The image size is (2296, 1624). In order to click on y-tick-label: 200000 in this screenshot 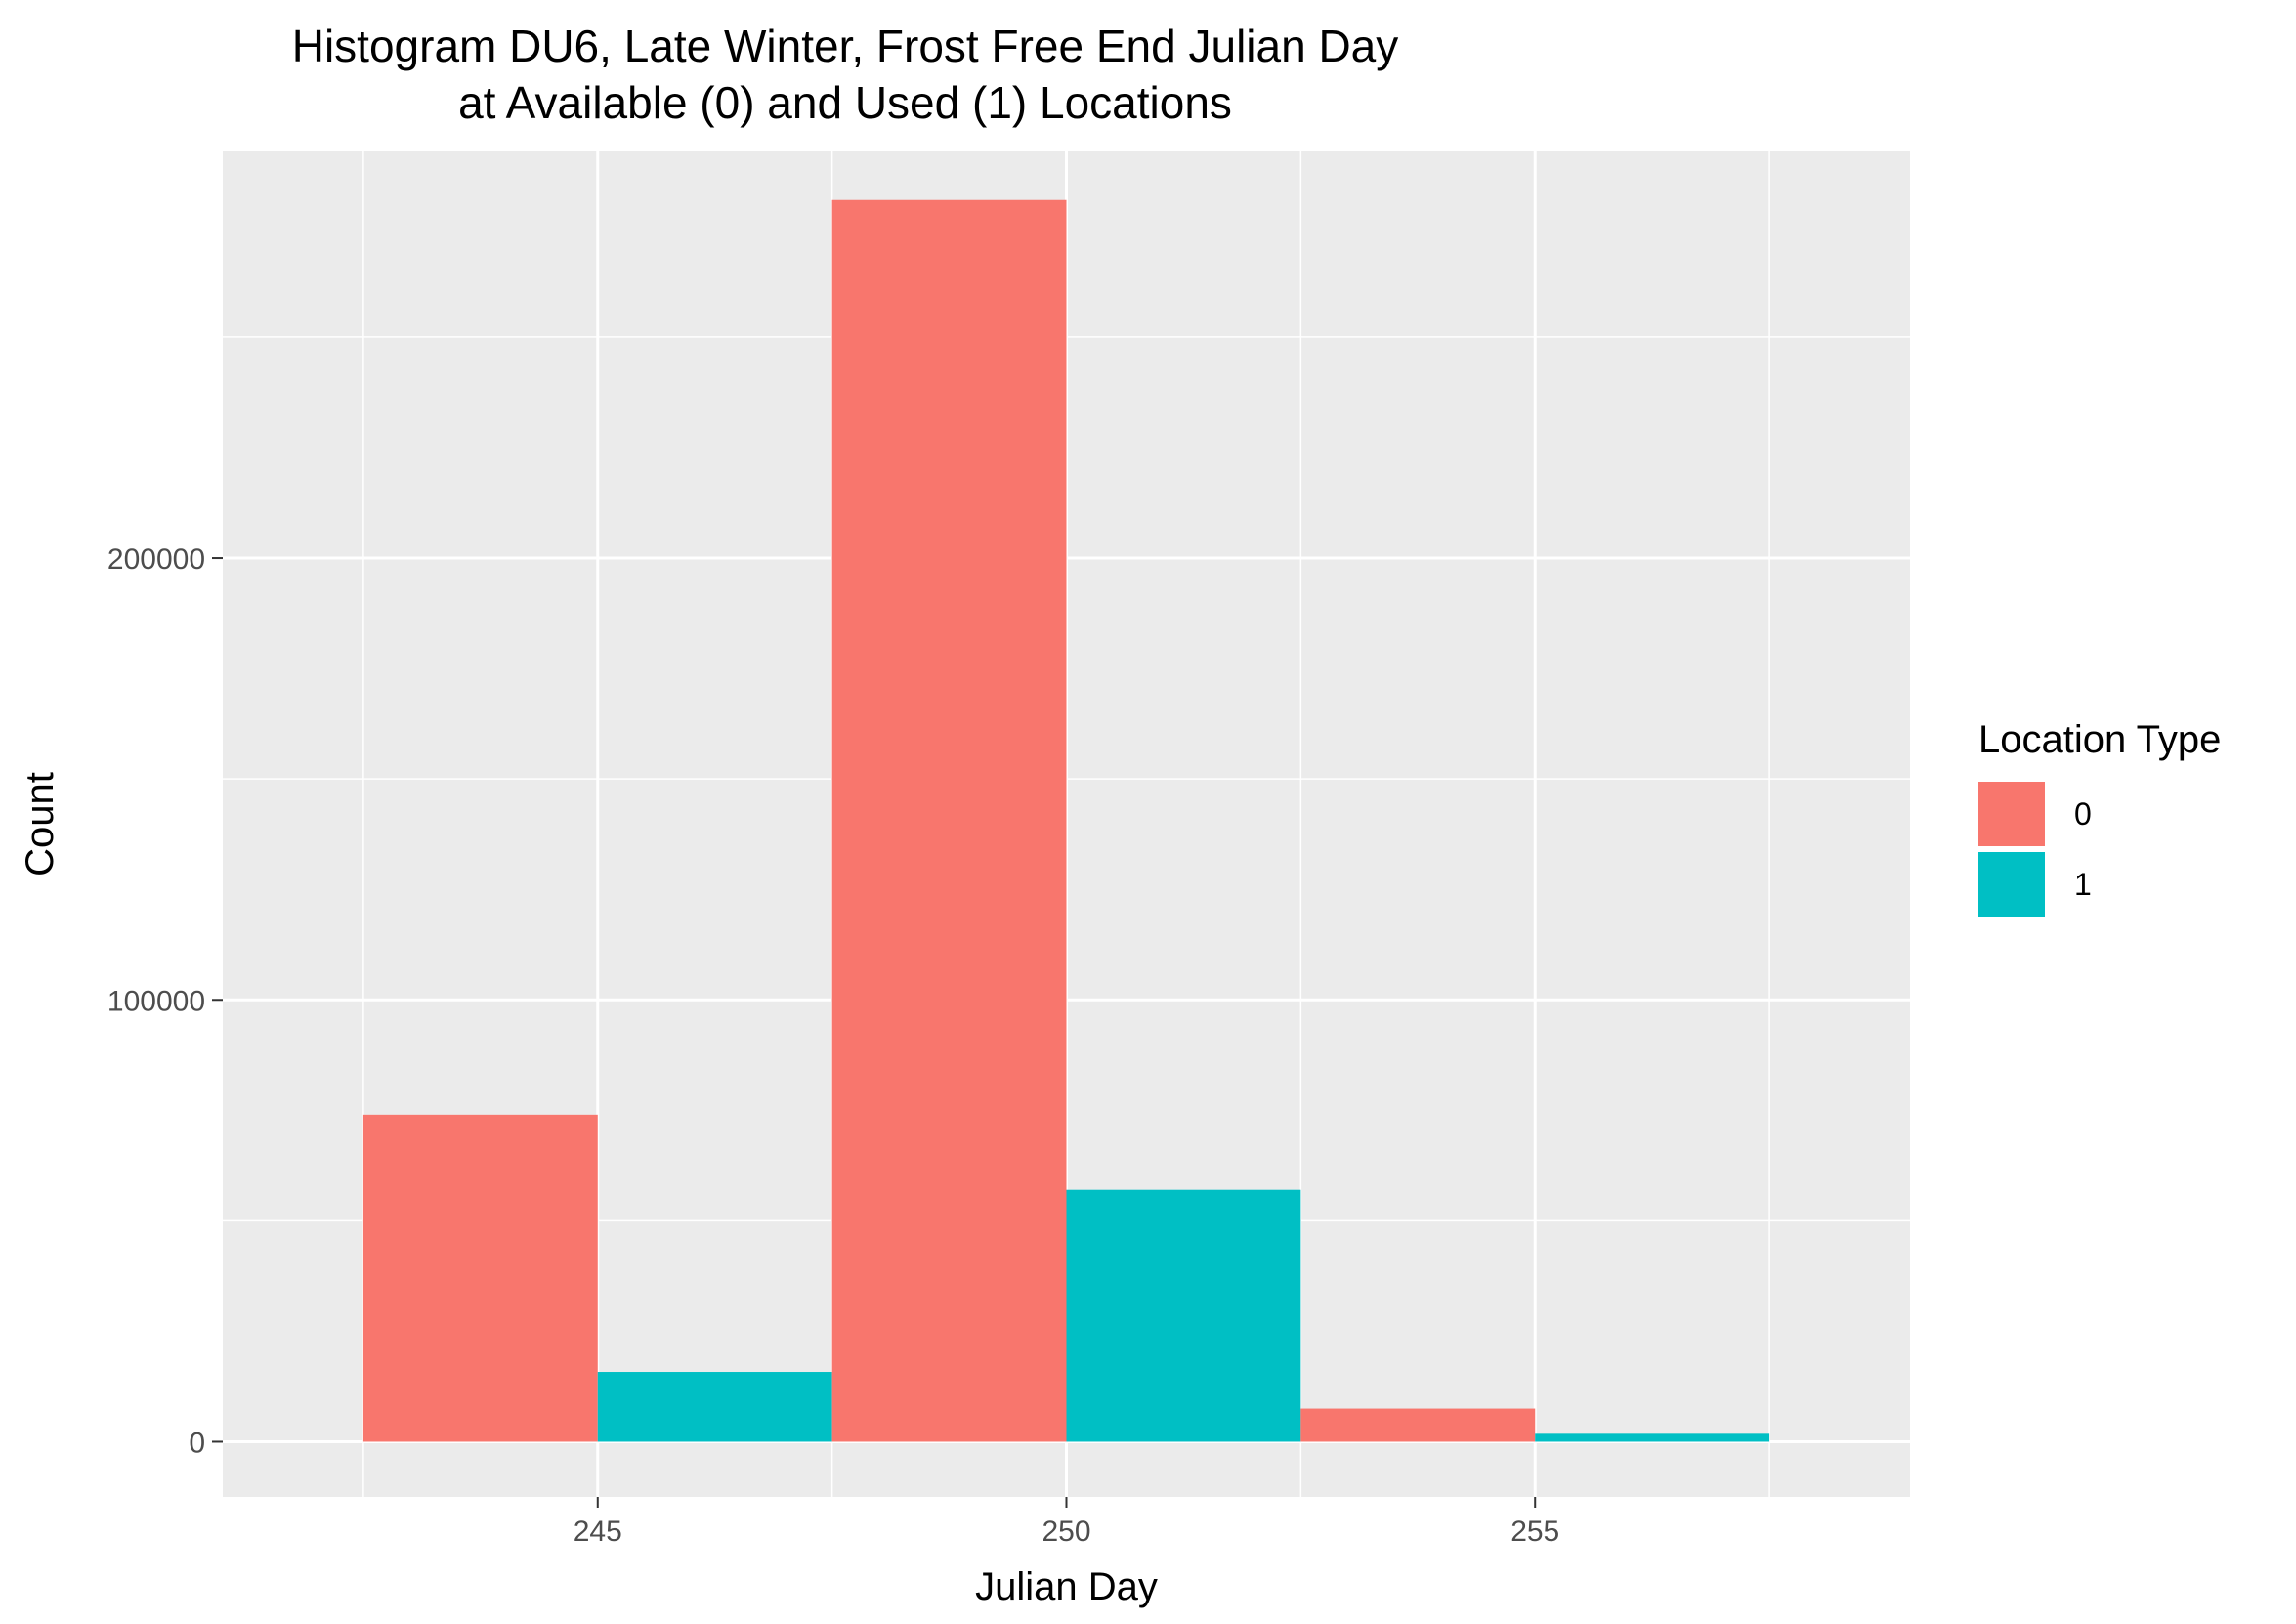, I will do `click(156, 560)`.